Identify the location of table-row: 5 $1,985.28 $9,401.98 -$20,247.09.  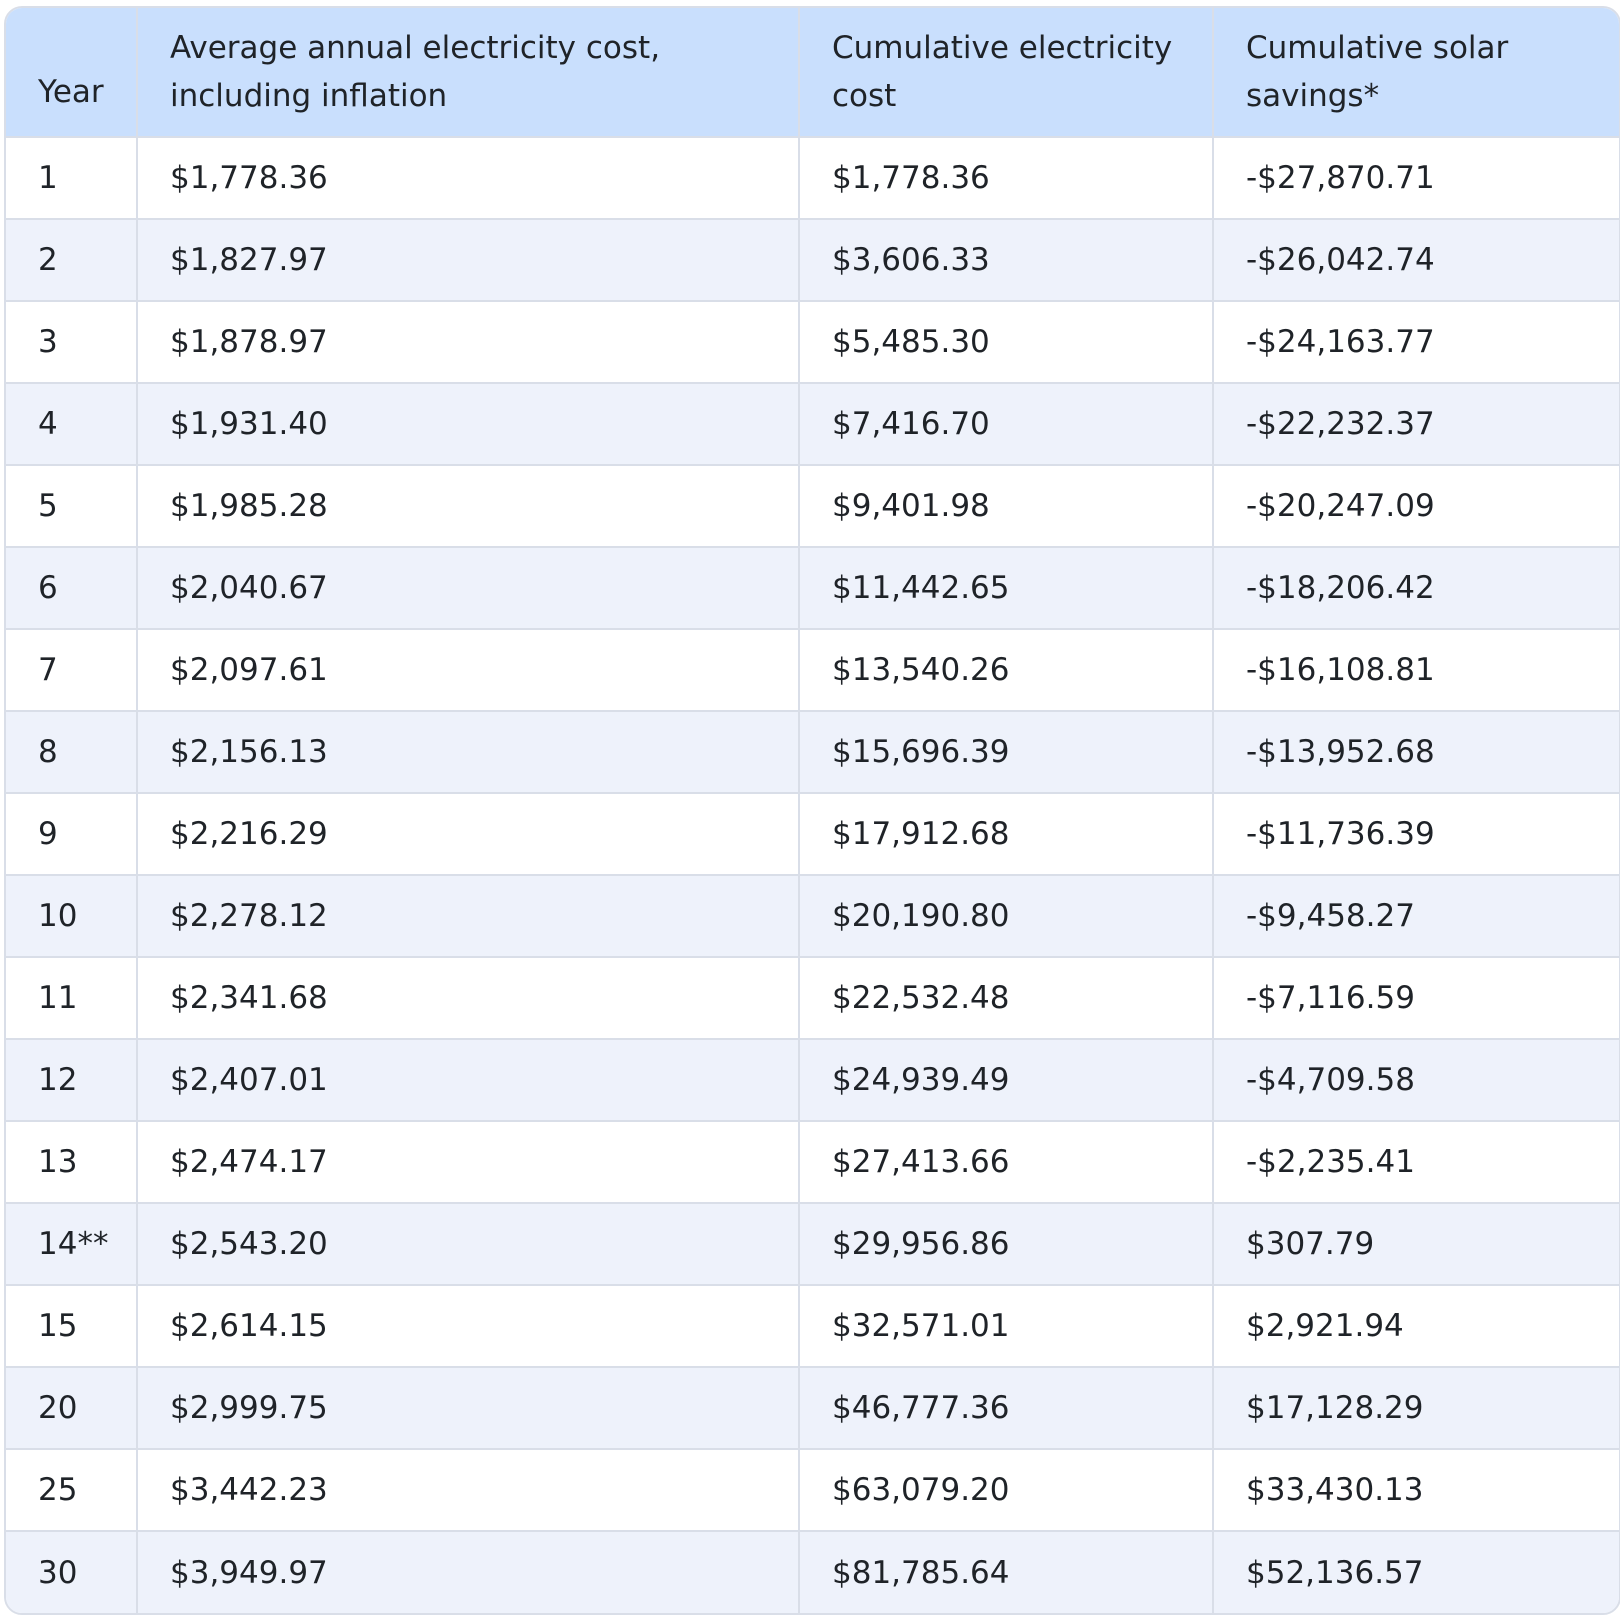
(812, 506).